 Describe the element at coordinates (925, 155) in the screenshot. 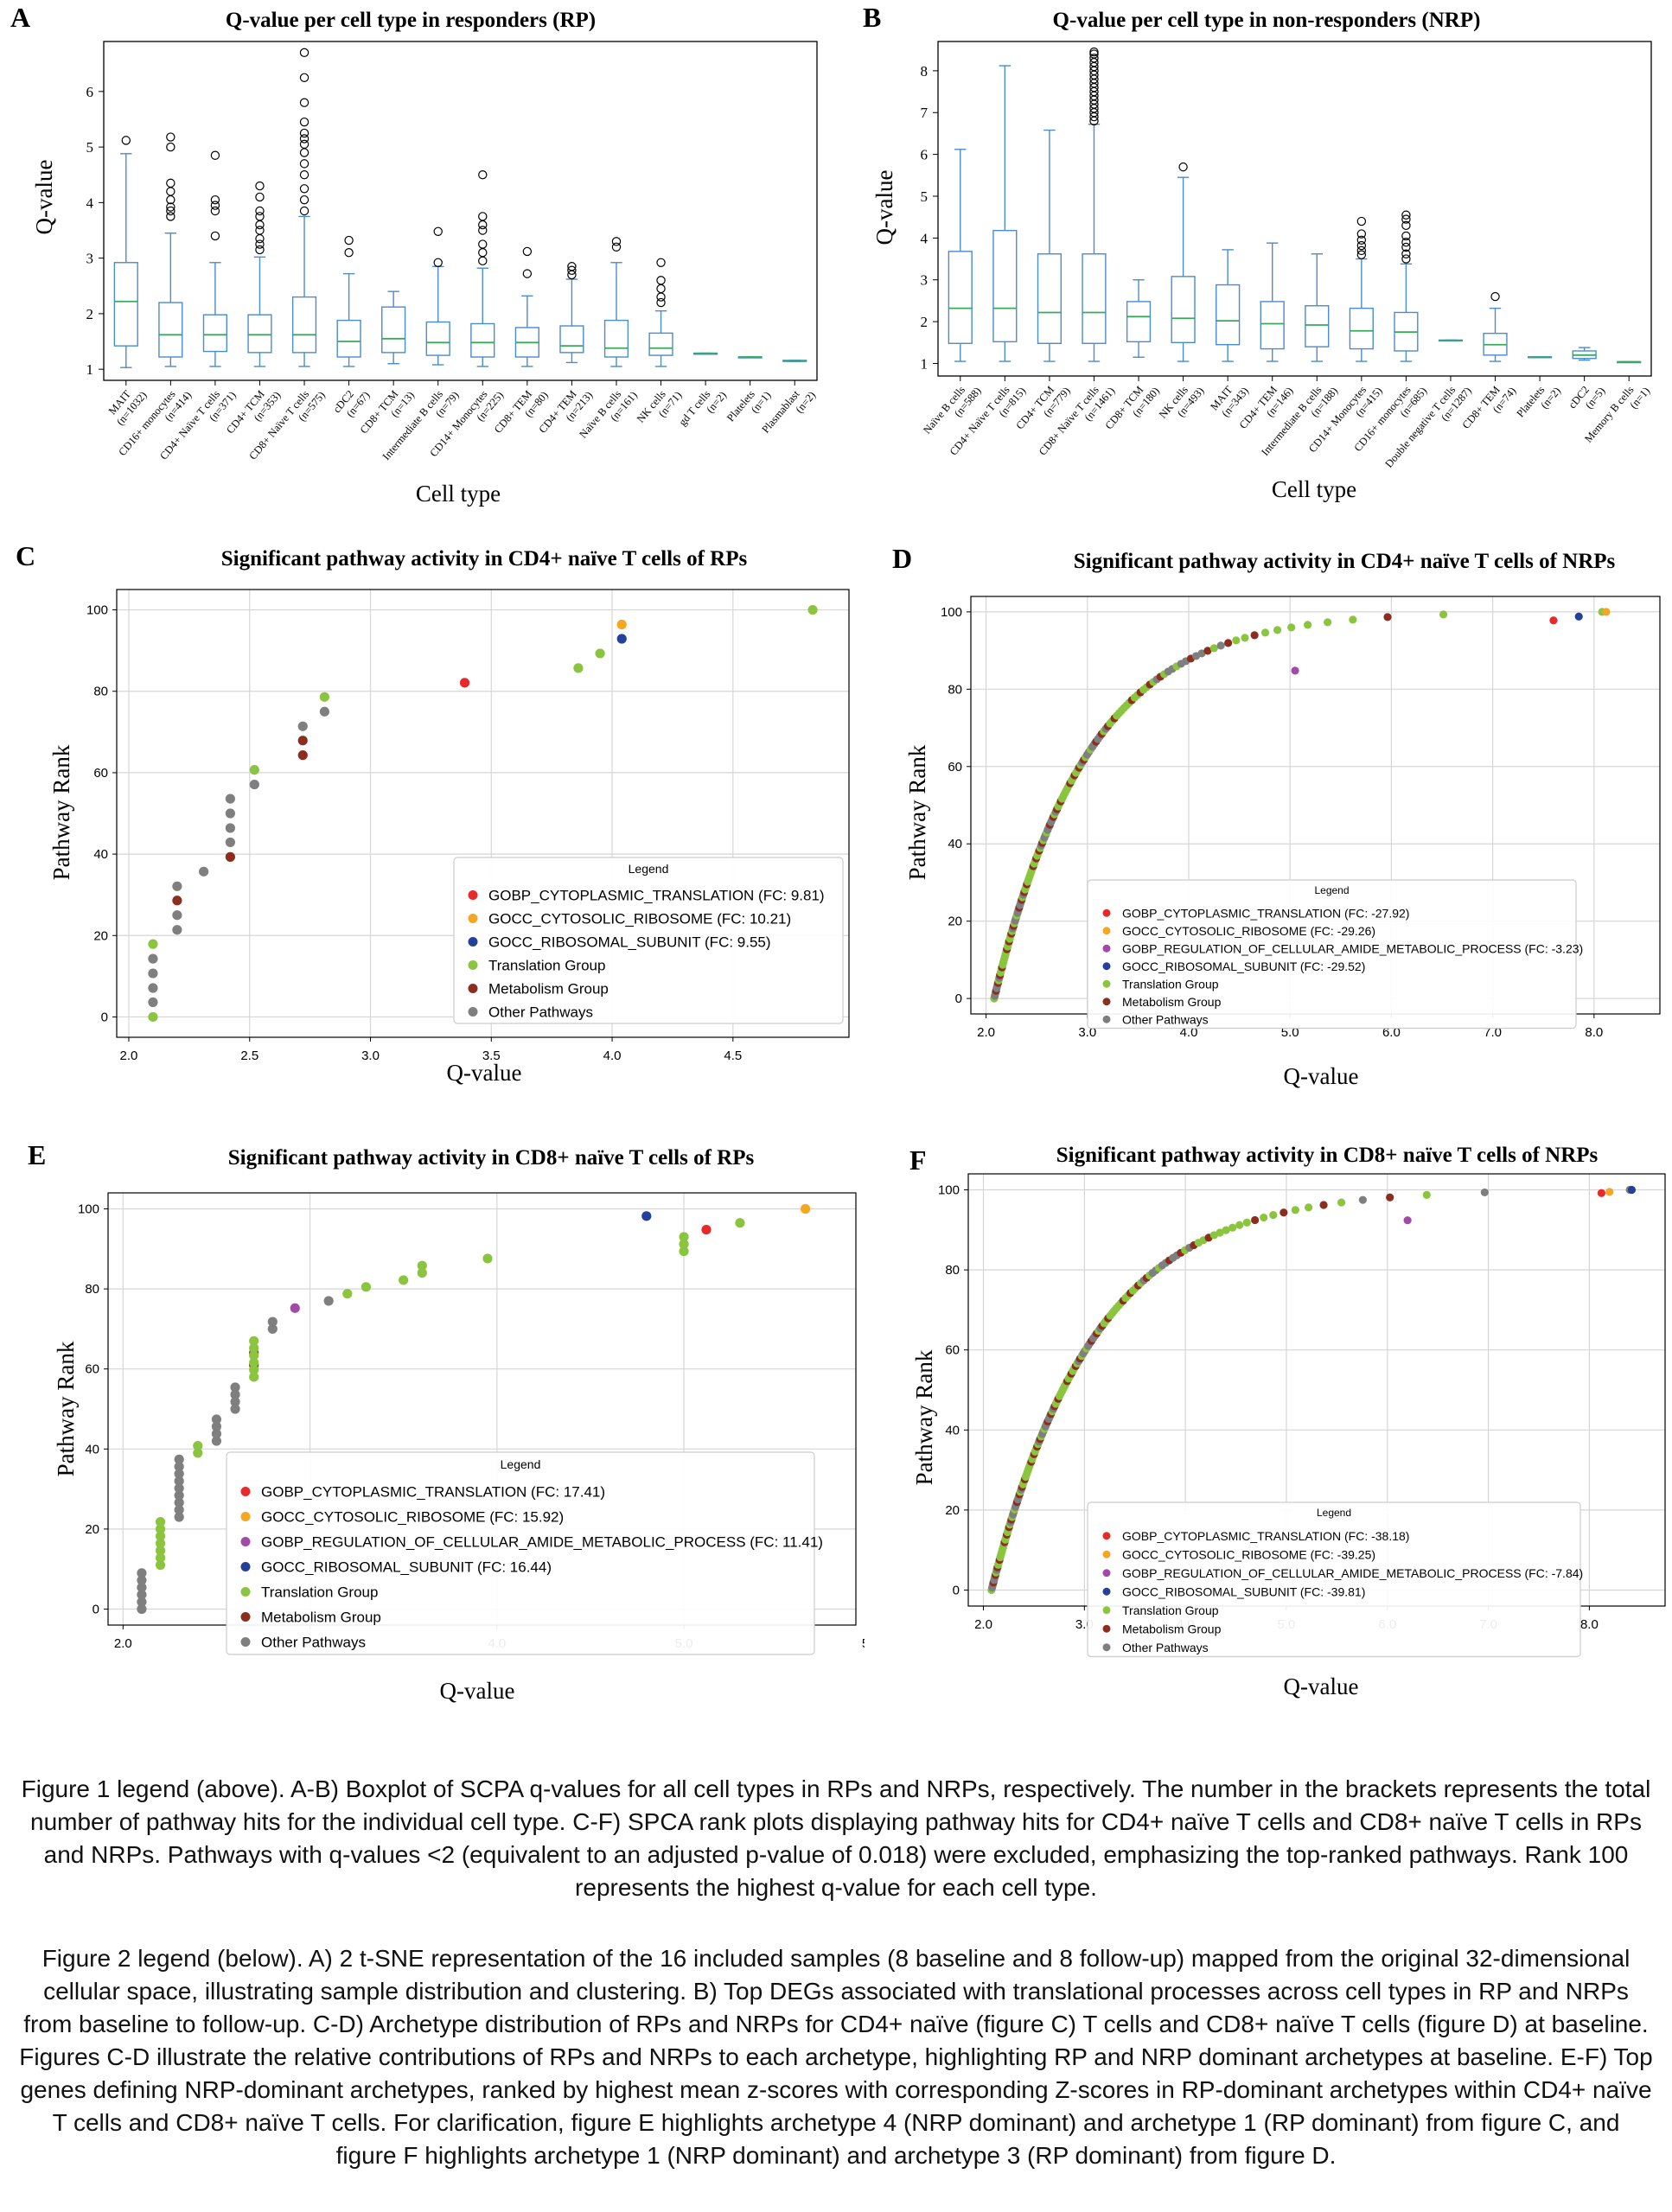

I see `y-tick-label: 6` at that location.